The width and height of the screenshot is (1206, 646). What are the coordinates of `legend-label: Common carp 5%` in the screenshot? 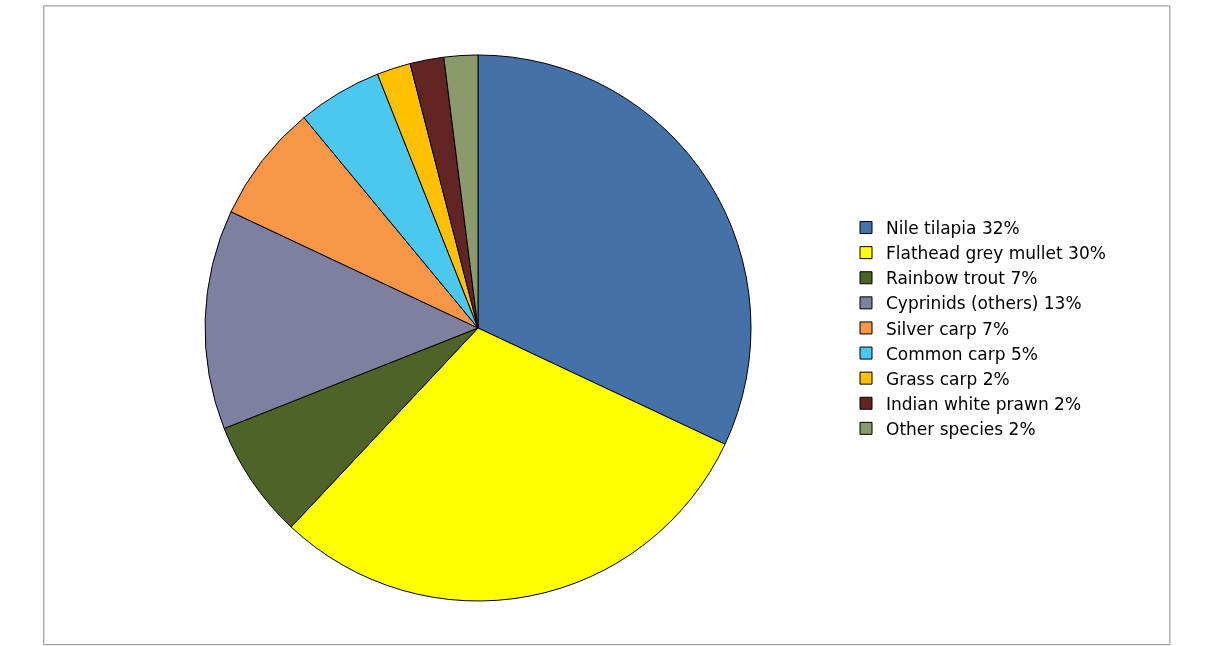 It's located at (962, 353).